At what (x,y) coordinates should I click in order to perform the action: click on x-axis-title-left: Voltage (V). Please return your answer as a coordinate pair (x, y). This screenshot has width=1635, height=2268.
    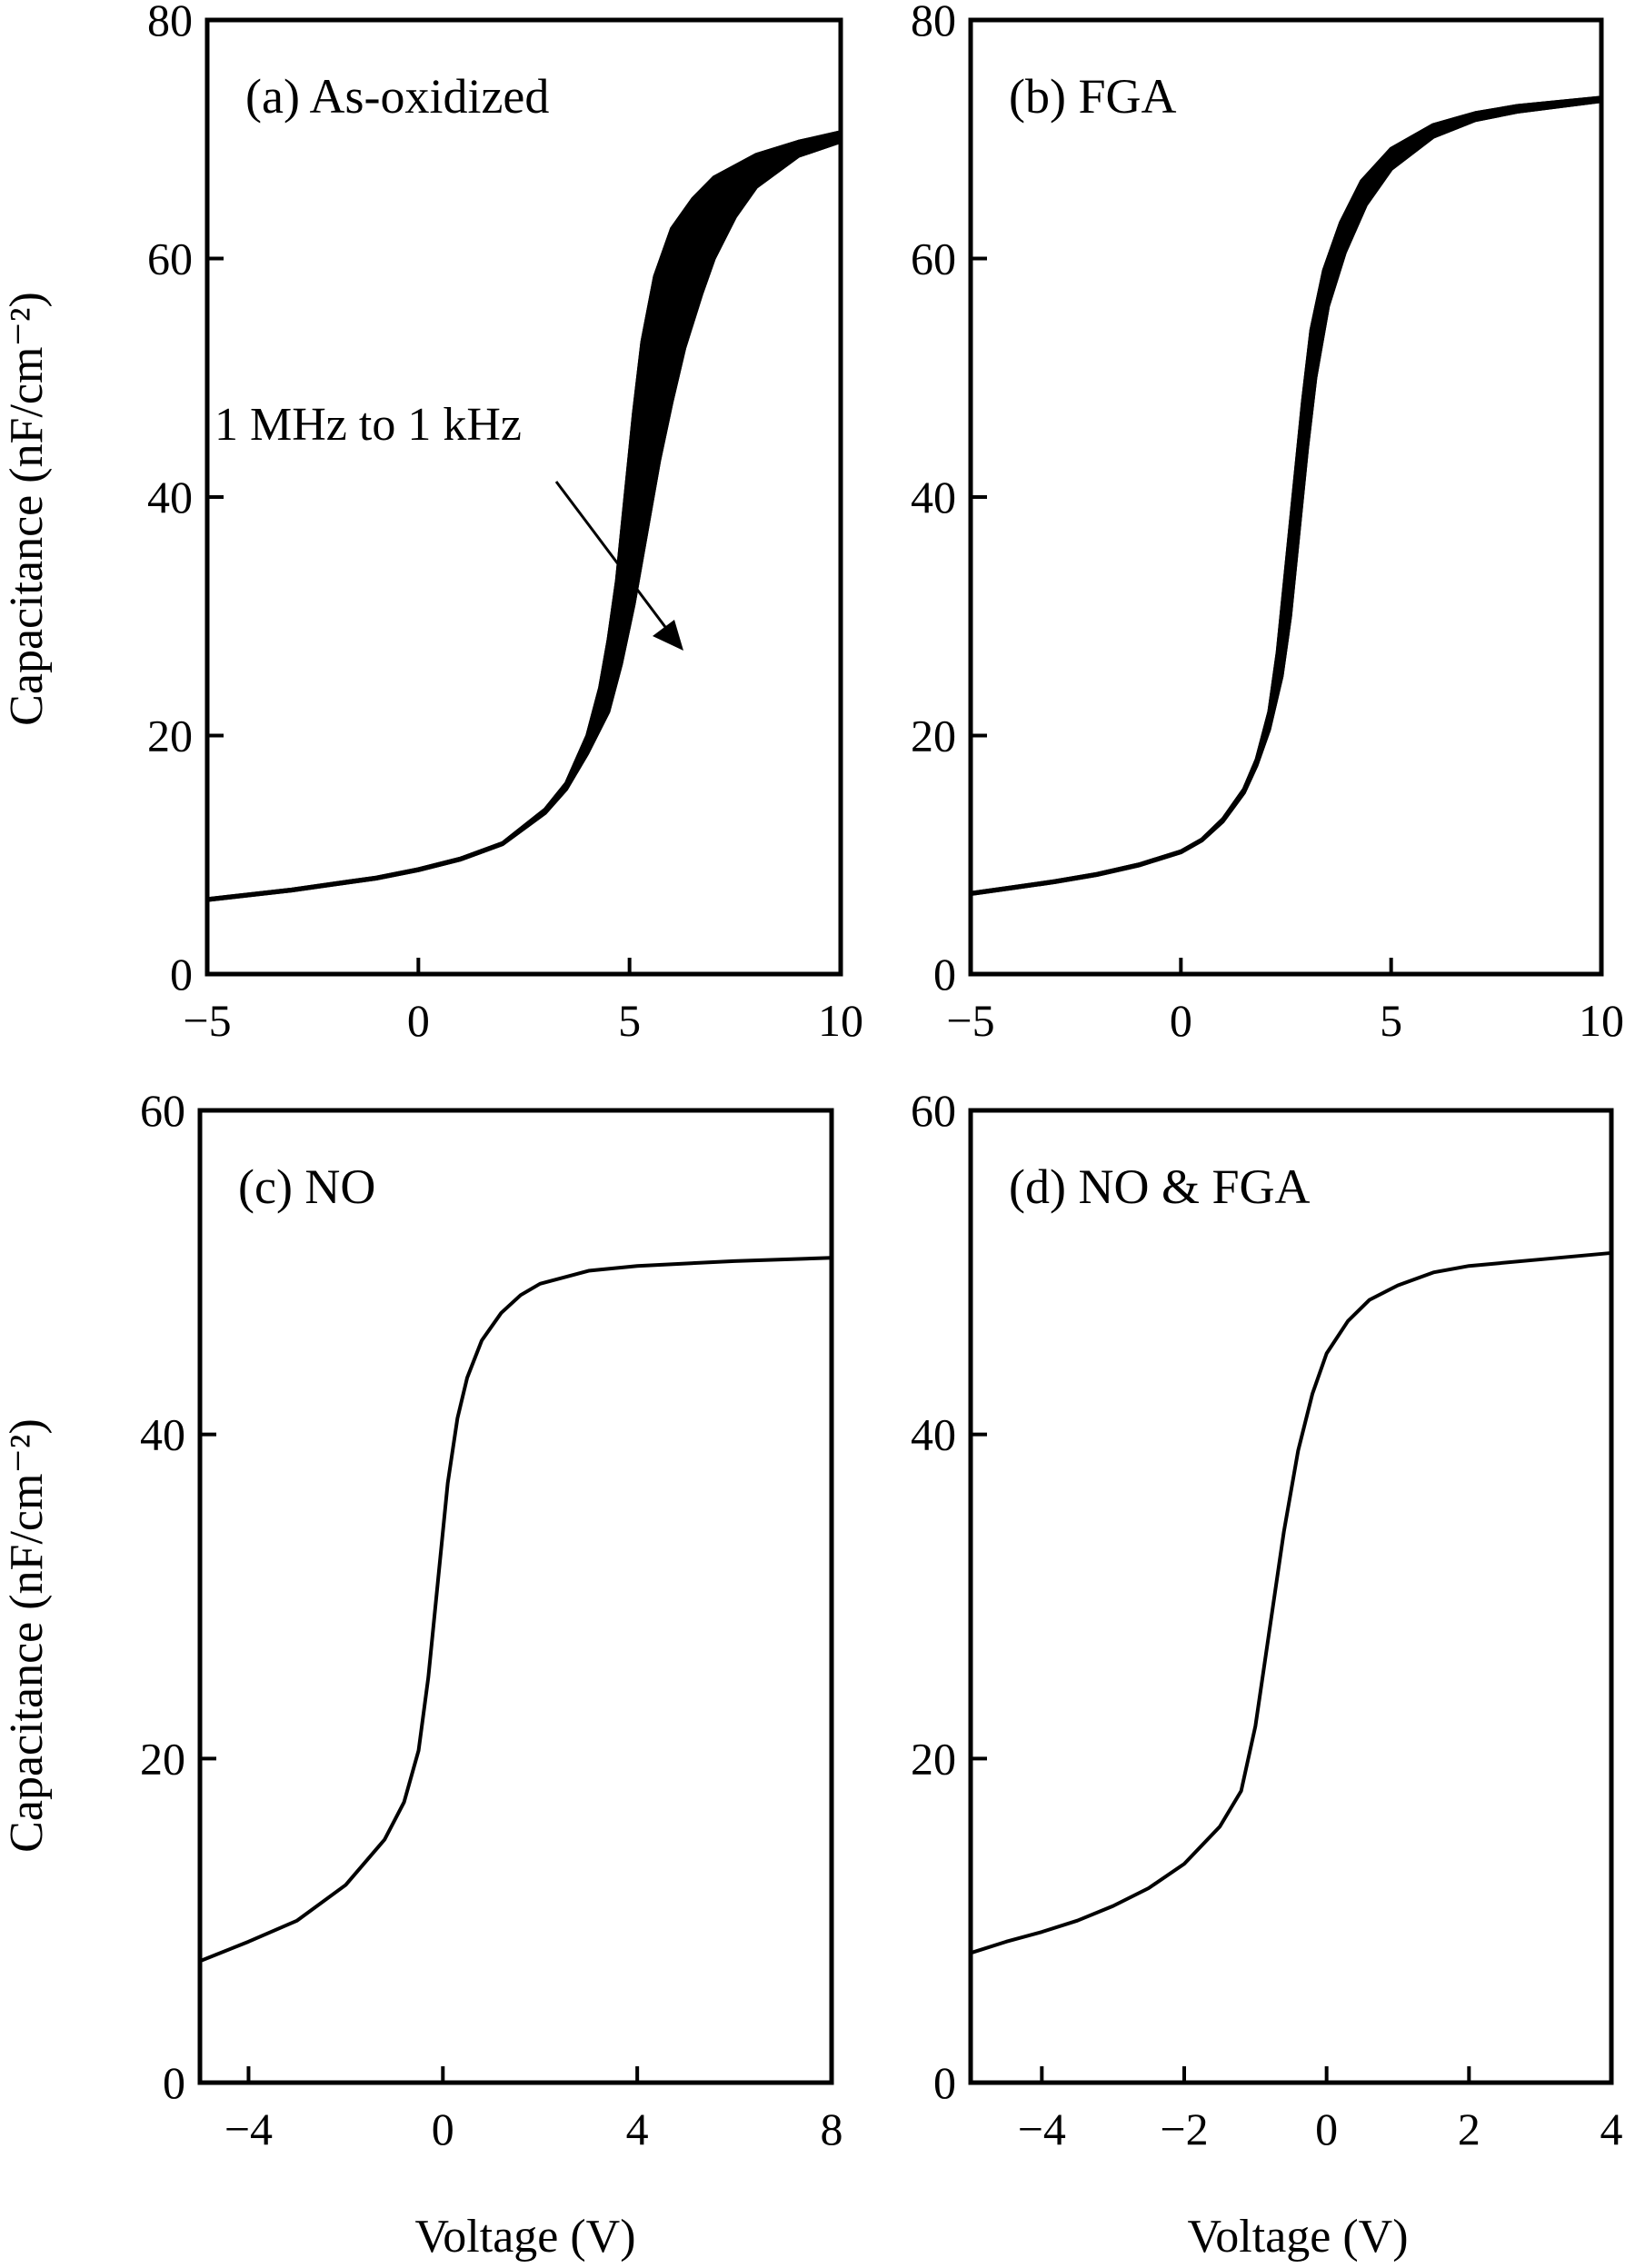
    Looking at the image, I should click on (524, 2237).